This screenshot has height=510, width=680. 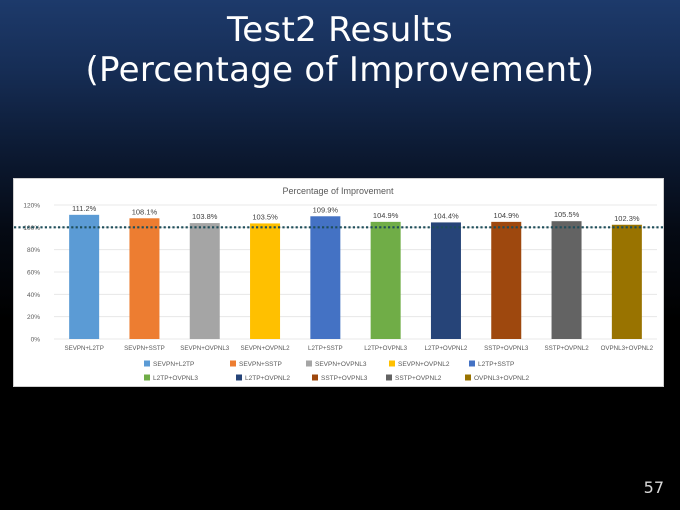 What do you see at coordinates (84, 208) in the screenshot?
I see `bar-value-label: 111.2%` at bounding box center [84, 208].